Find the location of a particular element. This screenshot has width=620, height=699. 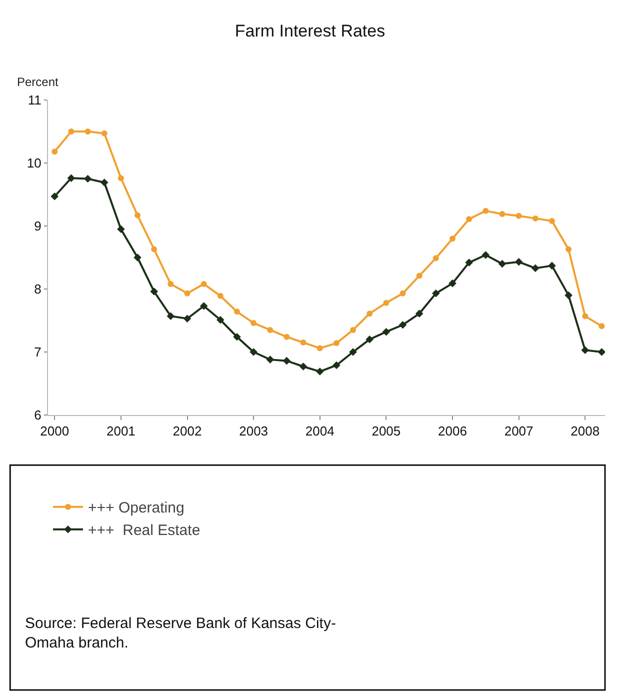

y-tick-label: 10 is located at coordinates (34, 163).